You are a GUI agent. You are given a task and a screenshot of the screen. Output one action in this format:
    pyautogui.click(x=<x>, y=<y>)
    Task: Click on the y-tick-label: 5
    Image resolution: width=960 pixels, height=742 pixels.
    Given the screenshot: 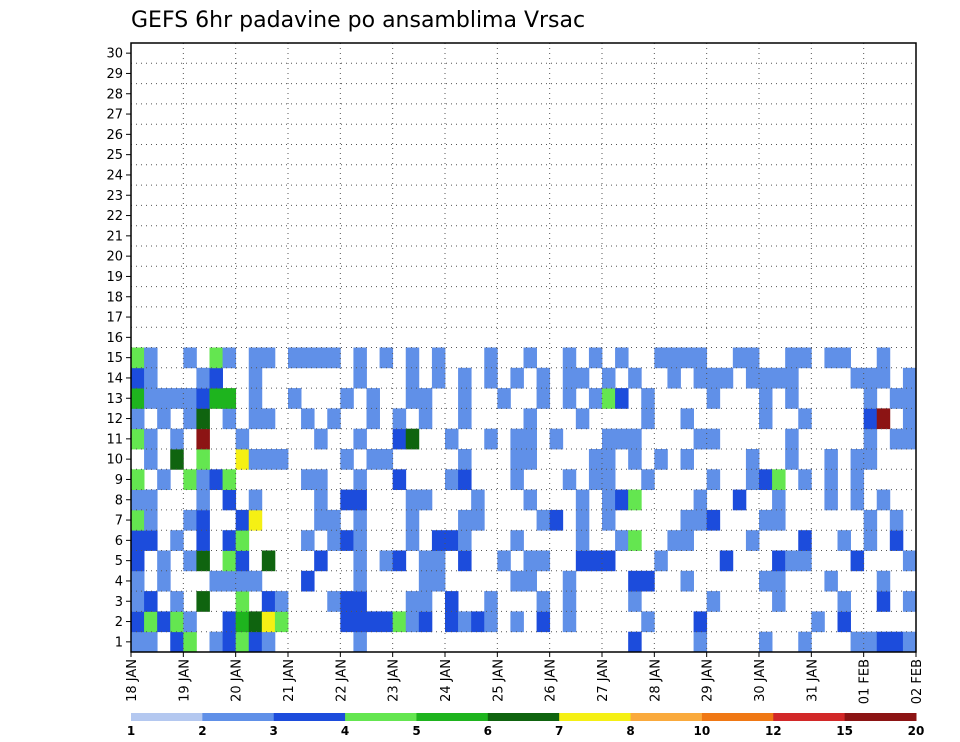 What is the action you would take?
    pyautogui.click(x=119, y=561)
    